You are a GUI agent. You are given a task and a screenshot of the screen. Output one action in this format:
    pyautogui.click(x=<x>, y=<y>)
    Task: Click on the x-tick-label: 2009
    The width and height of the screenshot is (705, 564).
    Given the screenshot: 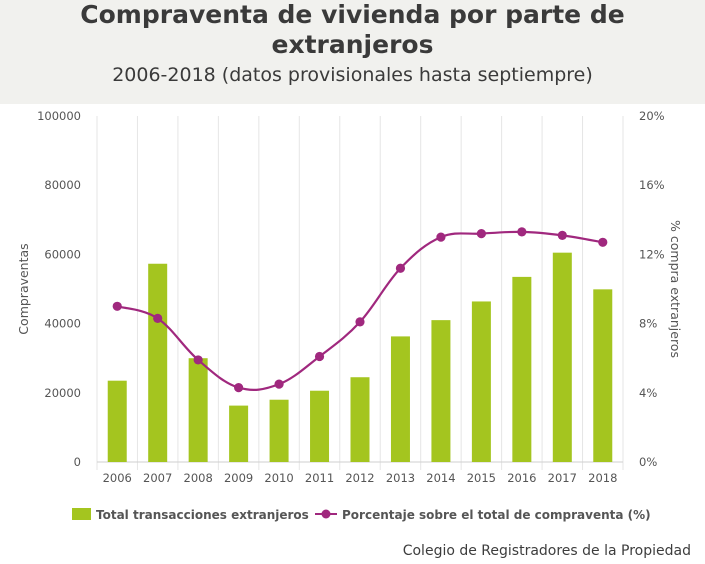 What is the action you would take?
    pyautogui.click(x=238, y=478)
    